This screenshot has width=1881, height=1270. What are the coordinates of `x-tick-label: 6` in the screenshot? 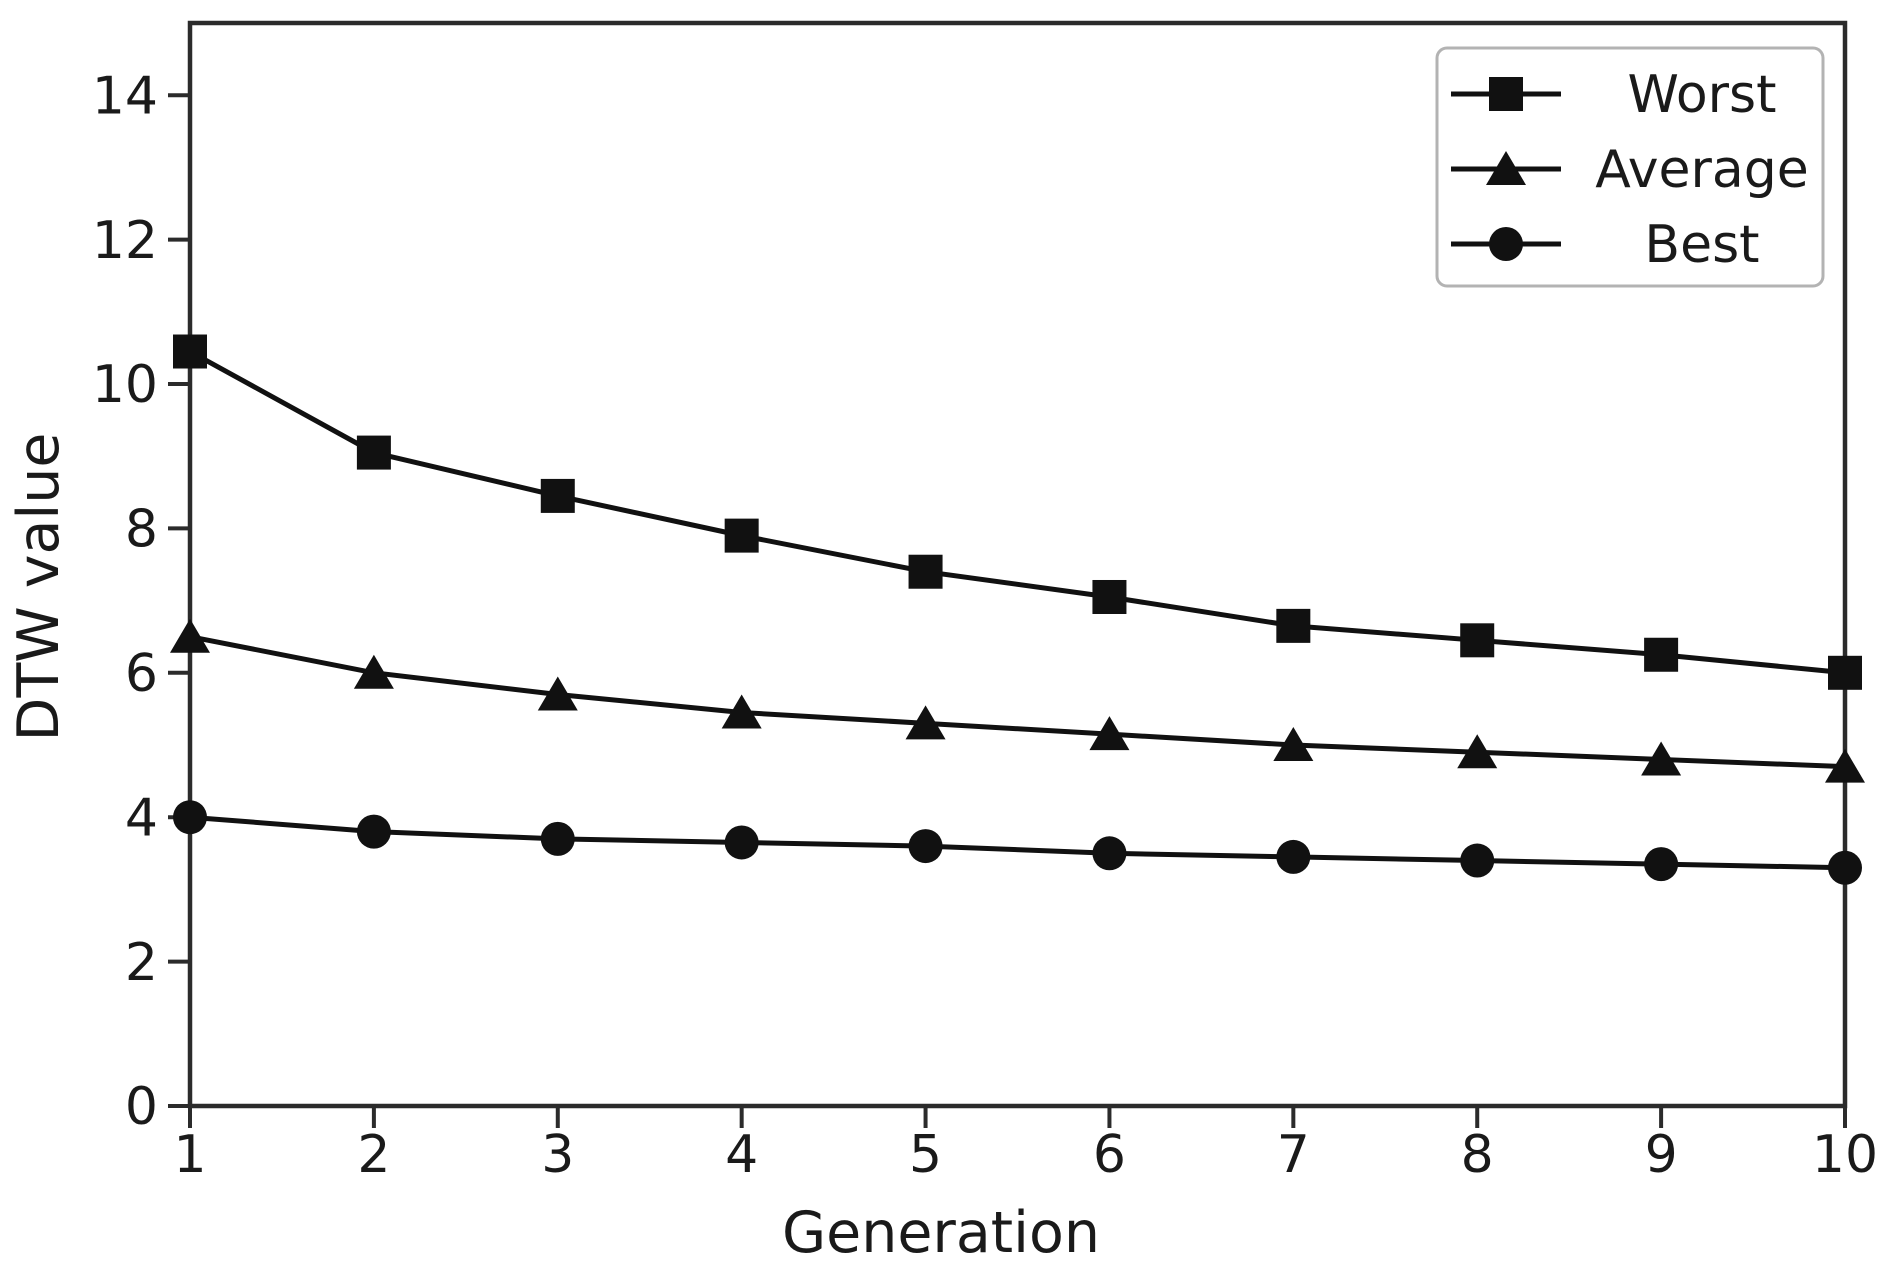 It's located at (1109, 1155).